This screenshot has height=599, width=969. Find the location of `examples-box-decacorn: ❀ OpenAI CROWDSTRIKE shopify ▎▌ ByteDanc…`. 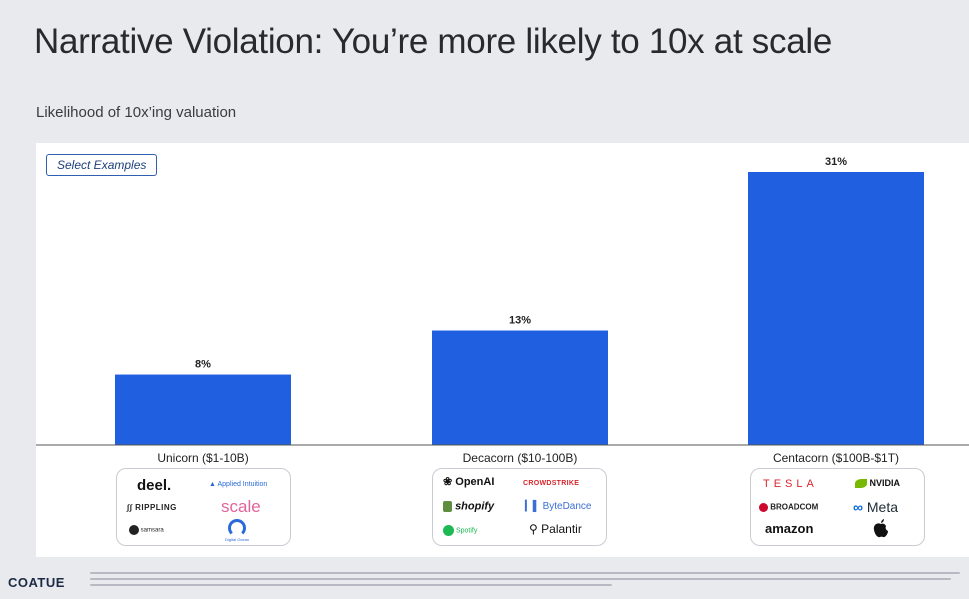

examples-box-decacorn: ❀ OpenAI CROWDSTRIKE shopify ▎▌ ByteDanc… is located at coordinates (519, 507).